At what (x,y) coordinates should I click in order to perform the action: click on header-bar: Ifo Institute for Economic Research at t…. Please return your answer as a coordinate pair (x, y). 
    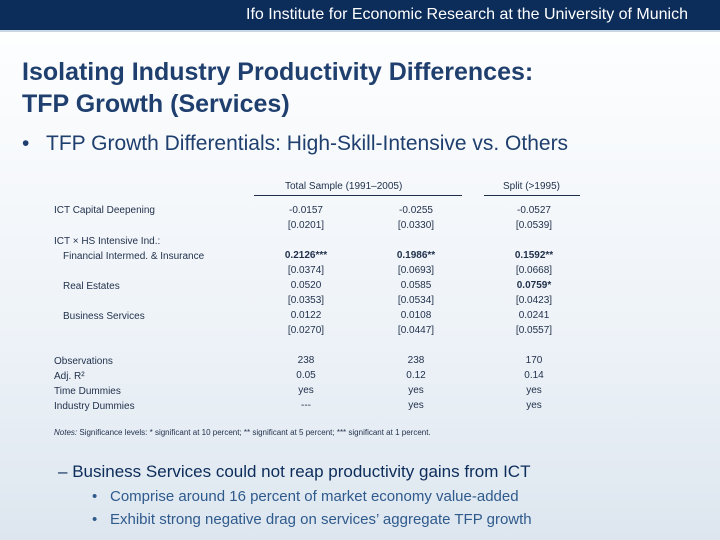
    Looking at the image, I should click on (360, 16).